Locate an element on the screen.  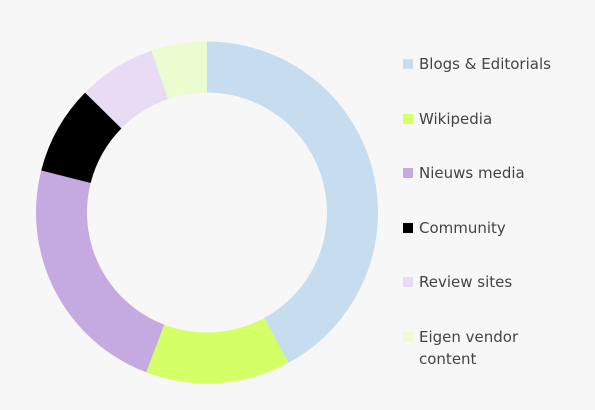
legend-swatch-blogs is located at coordinates (408, 64).